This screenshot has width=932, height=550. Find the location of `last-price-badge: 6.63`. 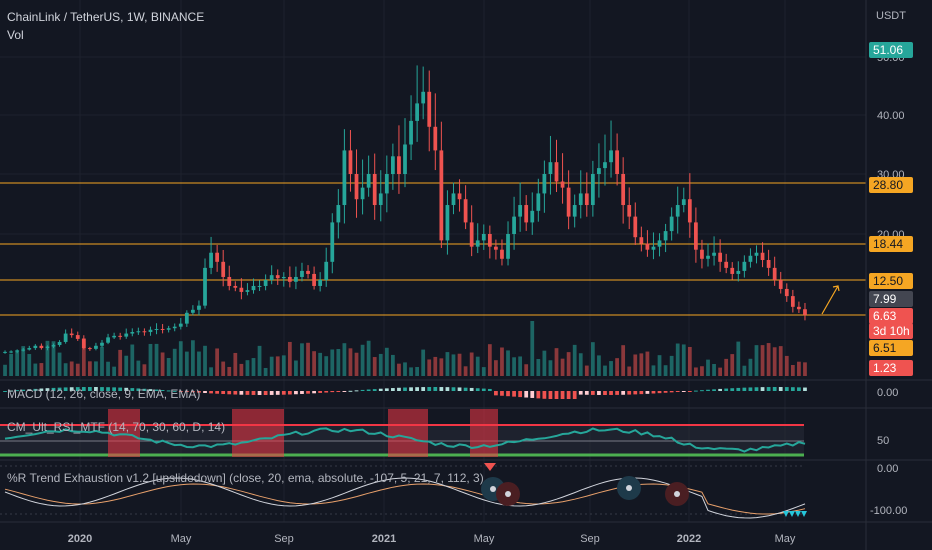

last-price-badge: 6.63 is located at coordinates (891, 316).